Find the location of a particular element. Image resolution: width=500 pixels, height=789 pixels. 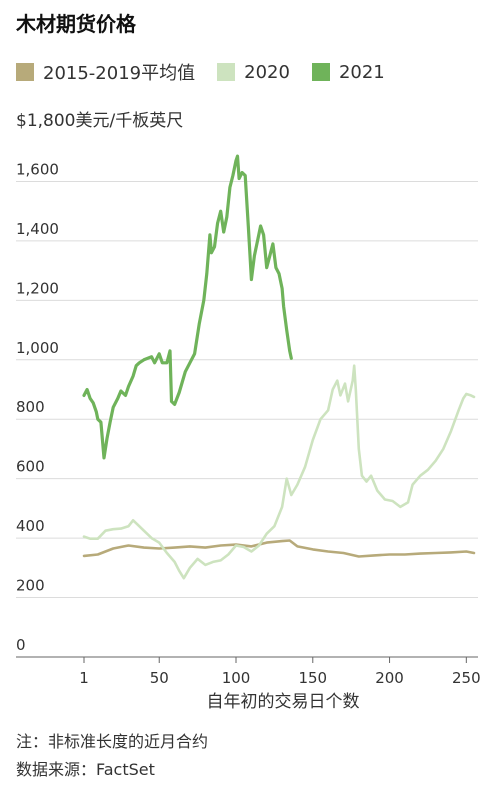

y-tick-label-400: 400 is located at coordinates (30, 526).